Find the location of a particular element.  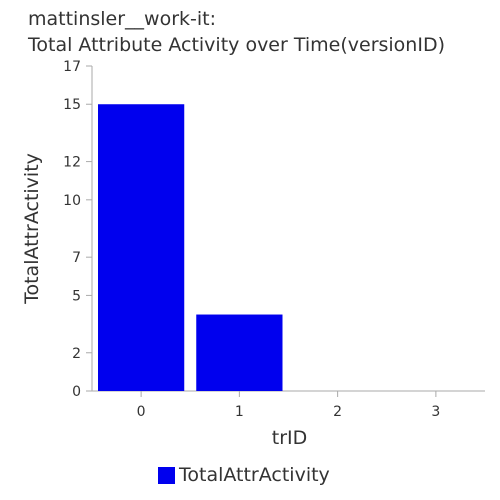

y-tick-label: 0 is located at coordinates (76, 392).